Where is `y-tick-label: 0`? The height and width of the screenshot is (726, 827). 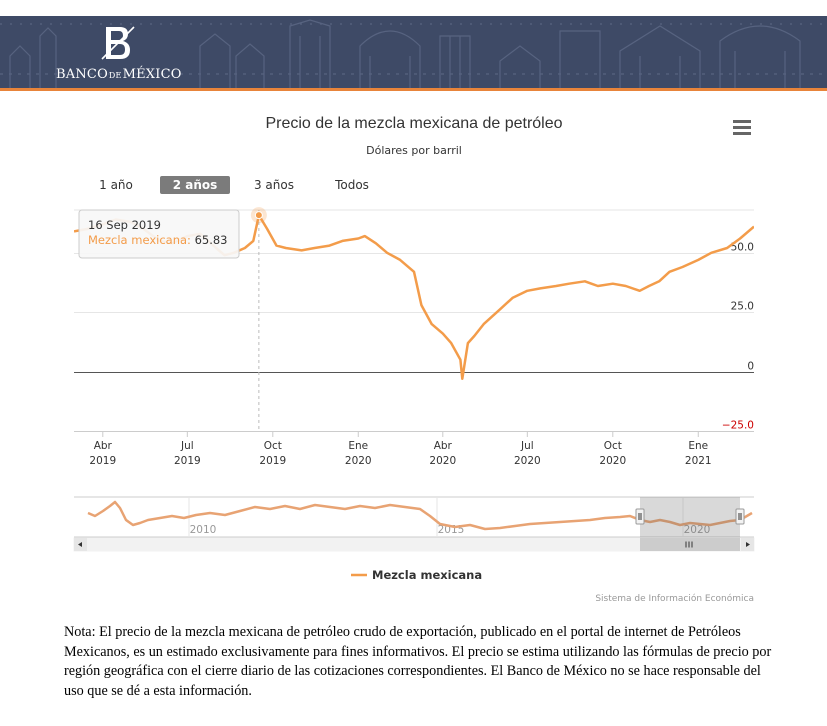
y-tick-label: 0 is located at coordinates (750, 367).